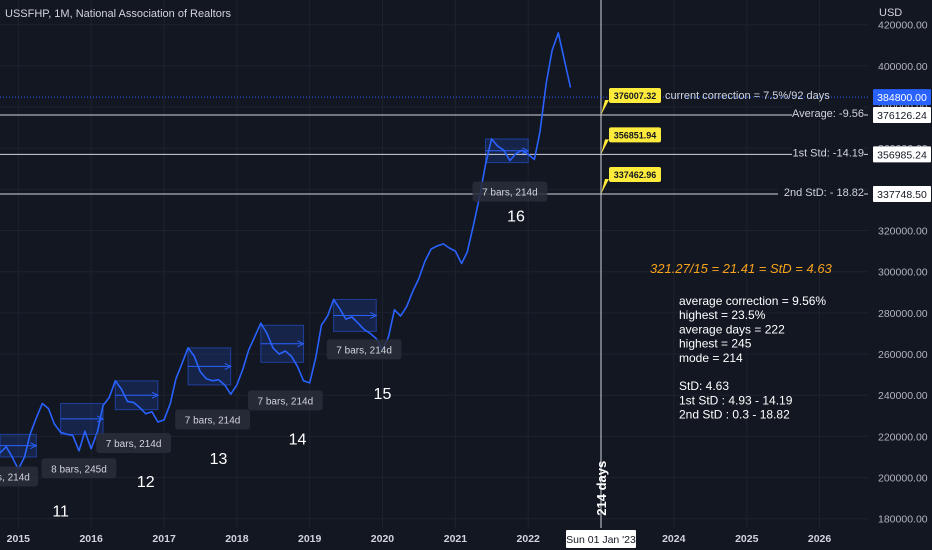  What do you see at coordinates (890, 13) in the screenshot?
I see `currency-label: USD` at bounding box center [890, 13].